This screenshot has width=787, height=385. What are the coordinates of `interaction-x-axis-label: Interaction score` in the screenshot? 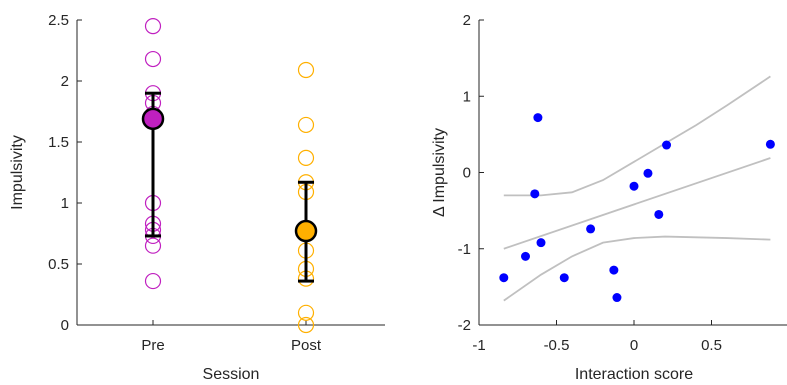 It's located at (634, 374).